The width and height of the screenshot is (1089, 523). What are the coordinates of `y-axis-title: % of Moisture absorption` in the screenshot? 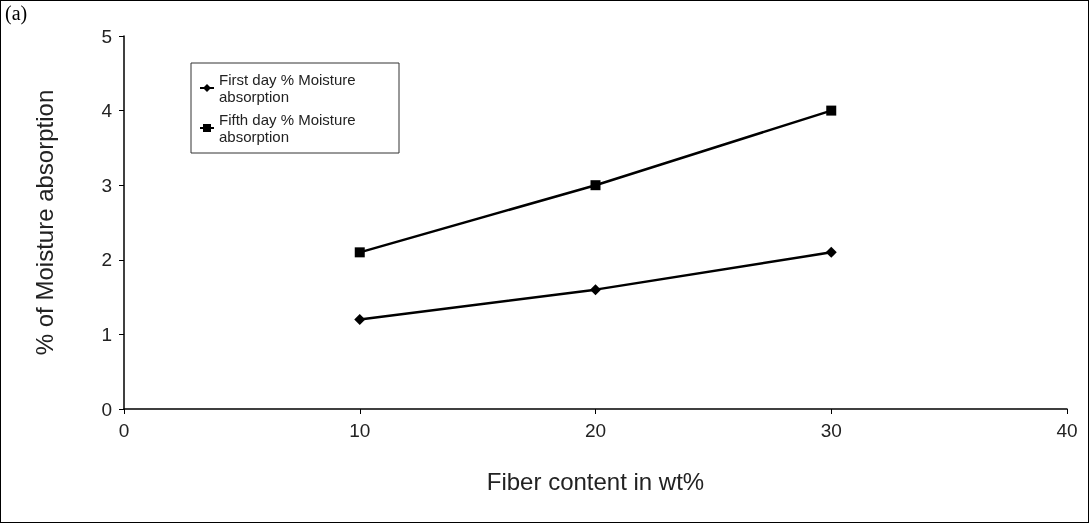 It's located at (44, 222).